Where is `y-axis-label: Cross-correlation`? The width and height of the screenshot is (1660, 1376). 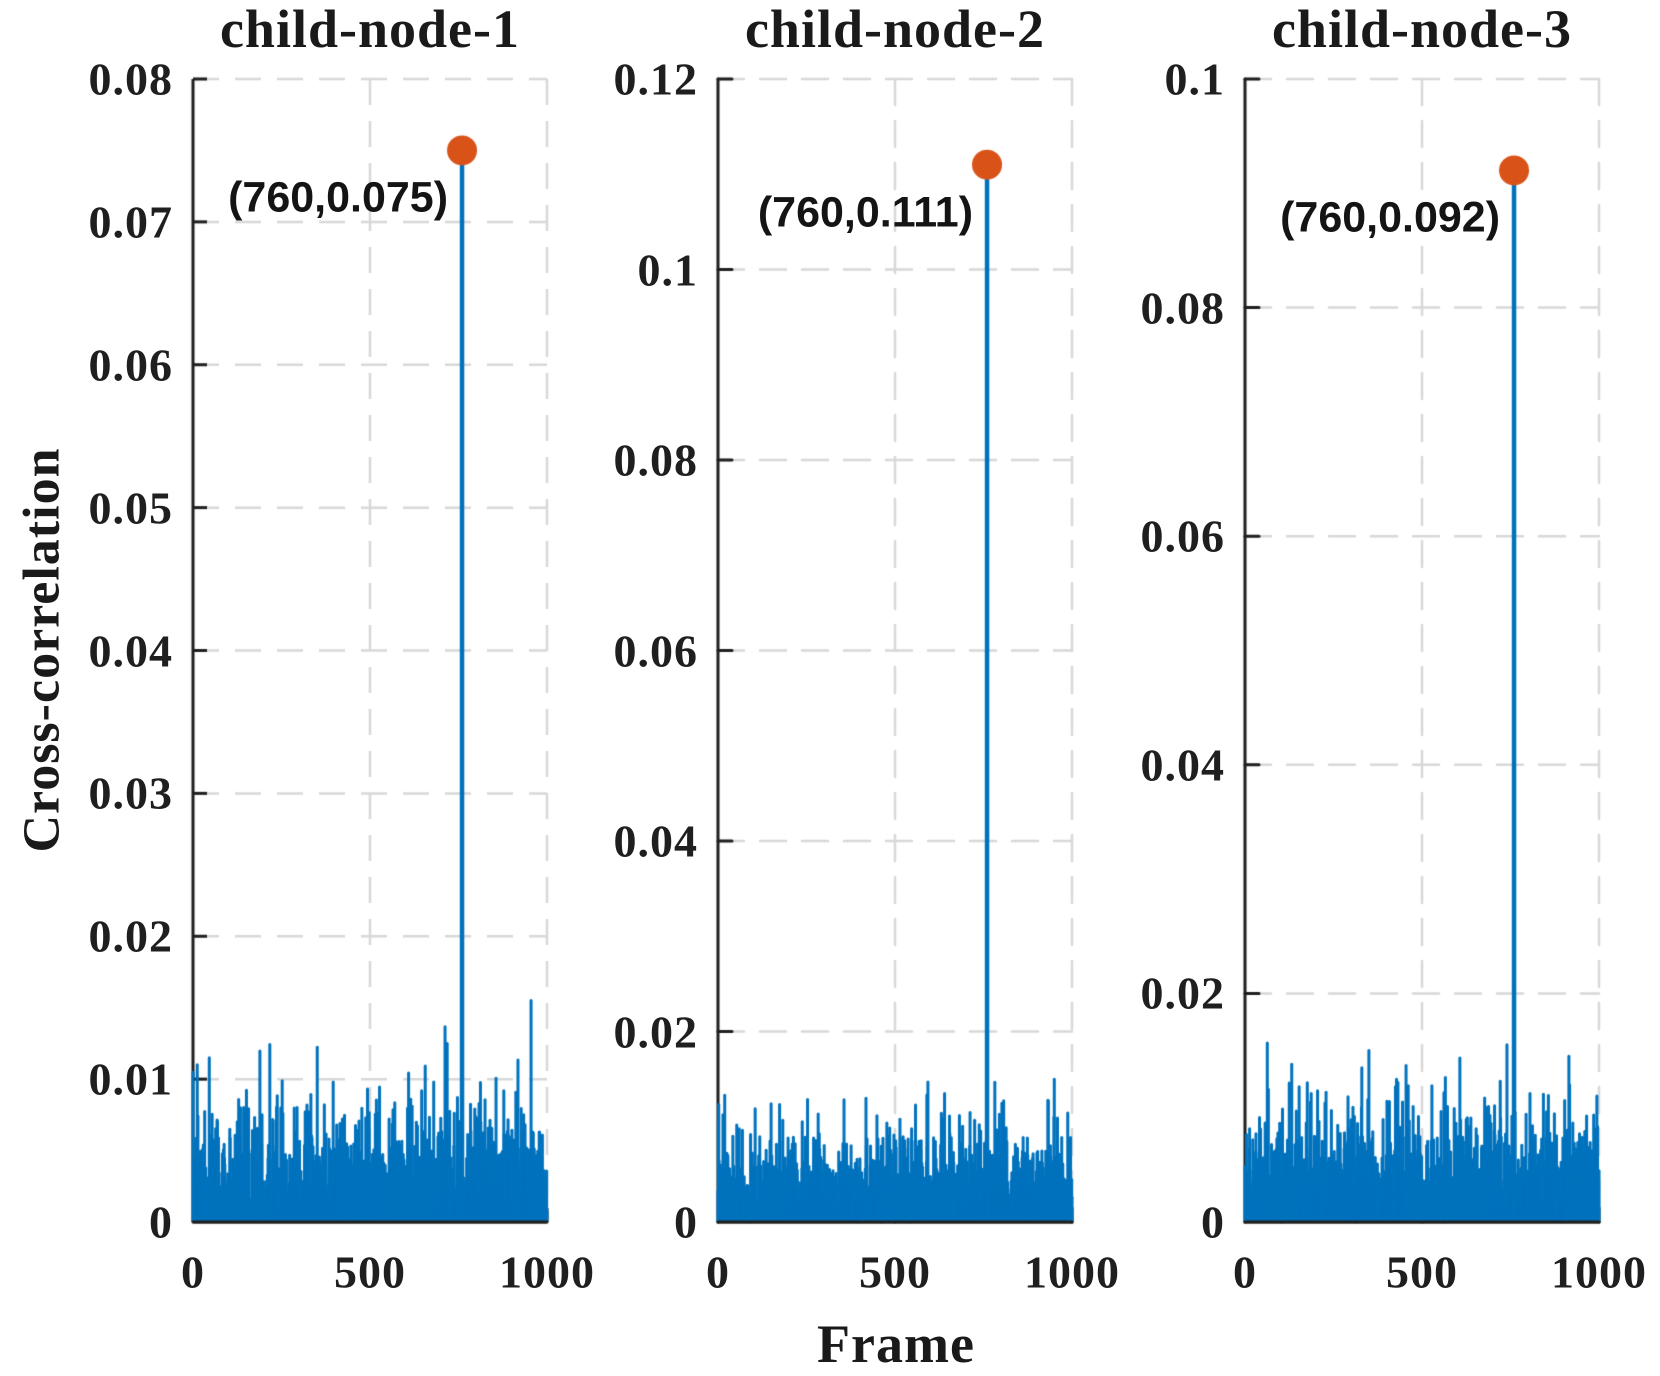
y-axis-label: Cross-correlation is located at coordinates (42, 650).